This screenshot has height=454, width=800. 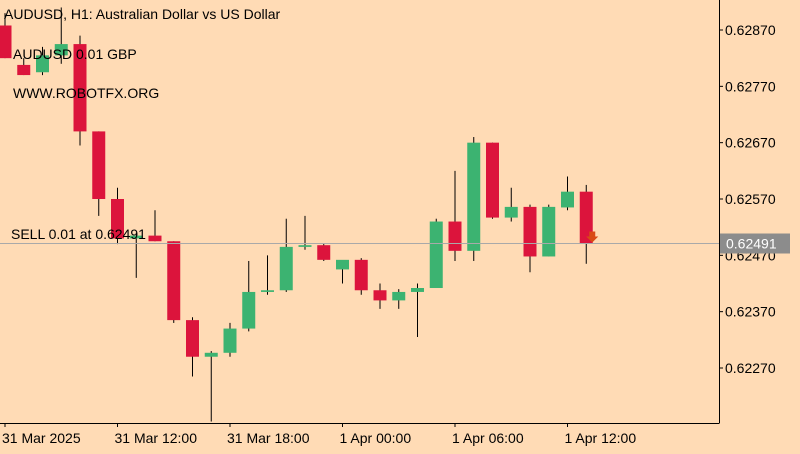 What do you see at coordinates (78, 234) in the screenshot?
I see `order-label: SELL 0.01 at 0.62491` at bounding box center [78, 234].